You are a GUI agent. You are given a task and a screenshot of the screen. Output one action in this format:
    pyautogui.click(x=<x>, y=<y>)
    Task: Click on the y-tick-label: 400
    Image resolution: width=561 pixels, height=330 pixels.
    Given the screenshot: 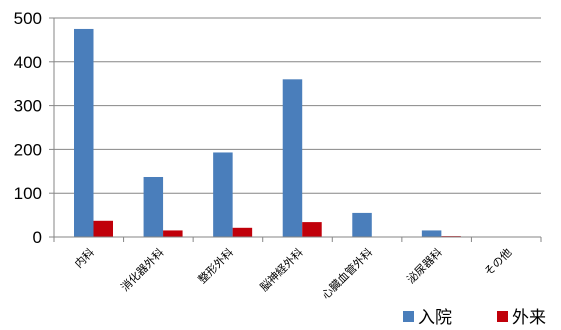 What is the action you would take?
    pyautogui.click(x=28, y=62)
    